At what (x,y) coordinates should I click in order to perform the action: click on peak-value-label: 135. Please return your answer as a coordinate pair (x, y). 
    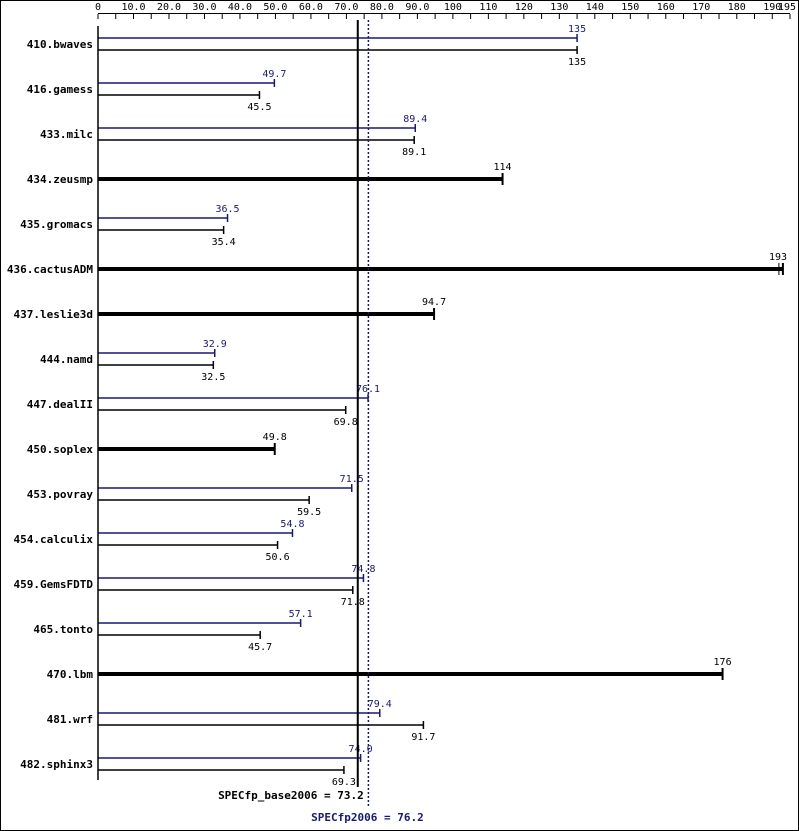
    Looking at the image, I should click on (577, 29).